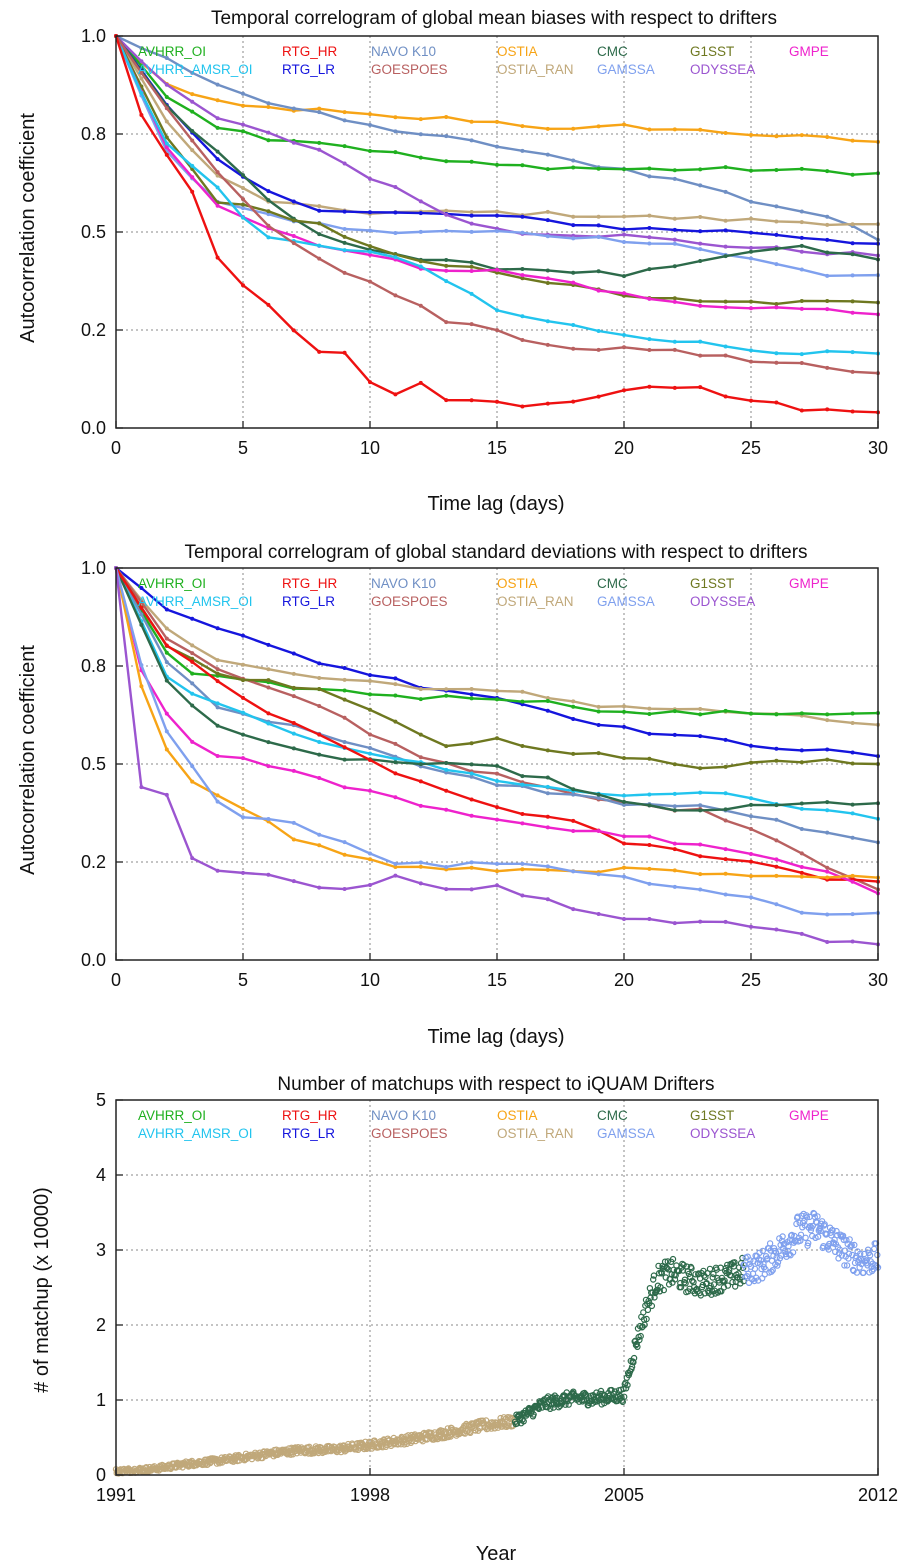  Describe the element at coordinates (93, 568) in the screenshot. I see `y-tick-label: 1.0` at that location.